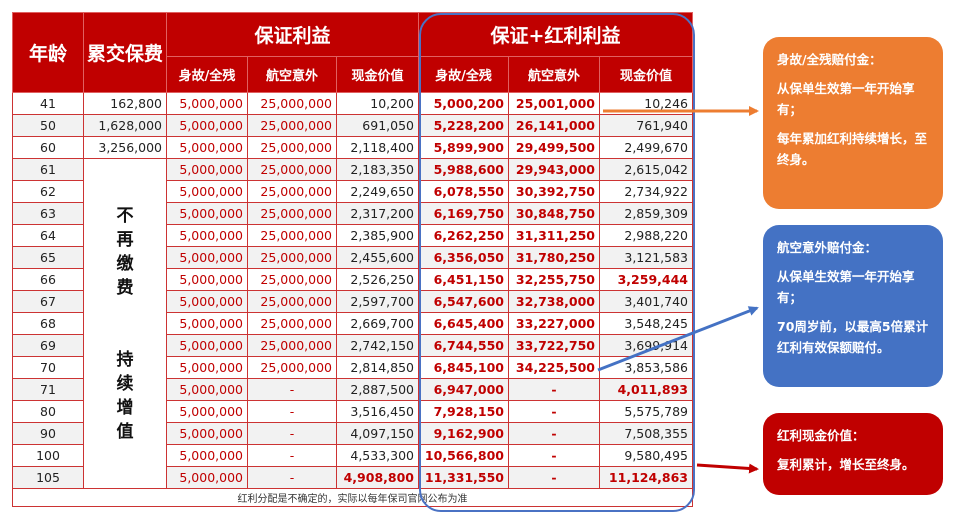 This screenshot has width=960, height=517. I want to click on cell-g-cash: 2,317,200, so click(377, 213).